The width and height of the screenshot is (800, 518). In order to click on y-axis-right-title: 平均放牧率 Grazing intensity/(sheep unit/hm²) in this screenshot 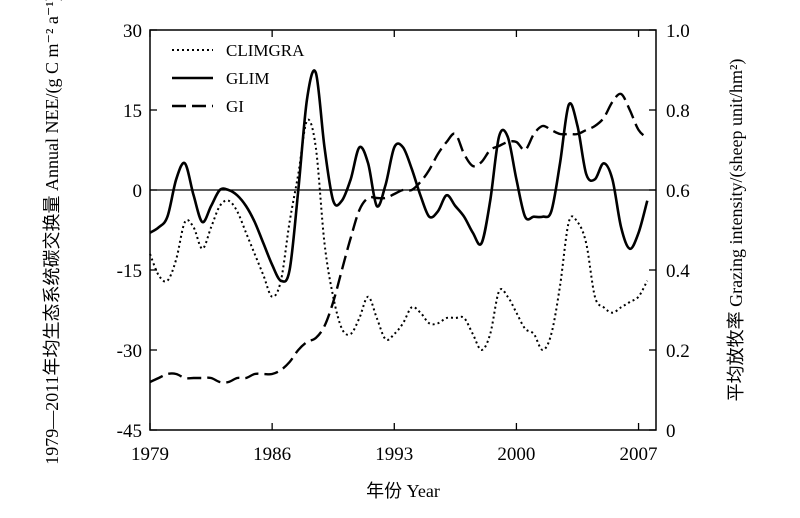, I will do `click(736, 230)`.